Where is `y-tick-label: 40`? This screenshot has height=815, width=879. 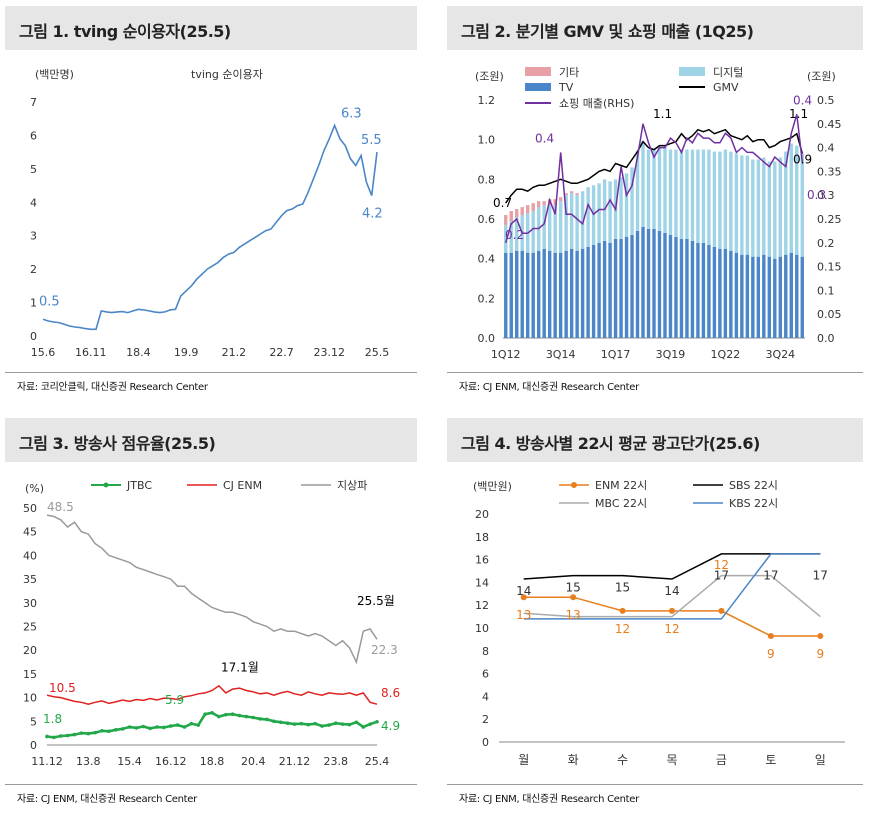 y-tick-label: 40 is located at coordinates (30, 555).